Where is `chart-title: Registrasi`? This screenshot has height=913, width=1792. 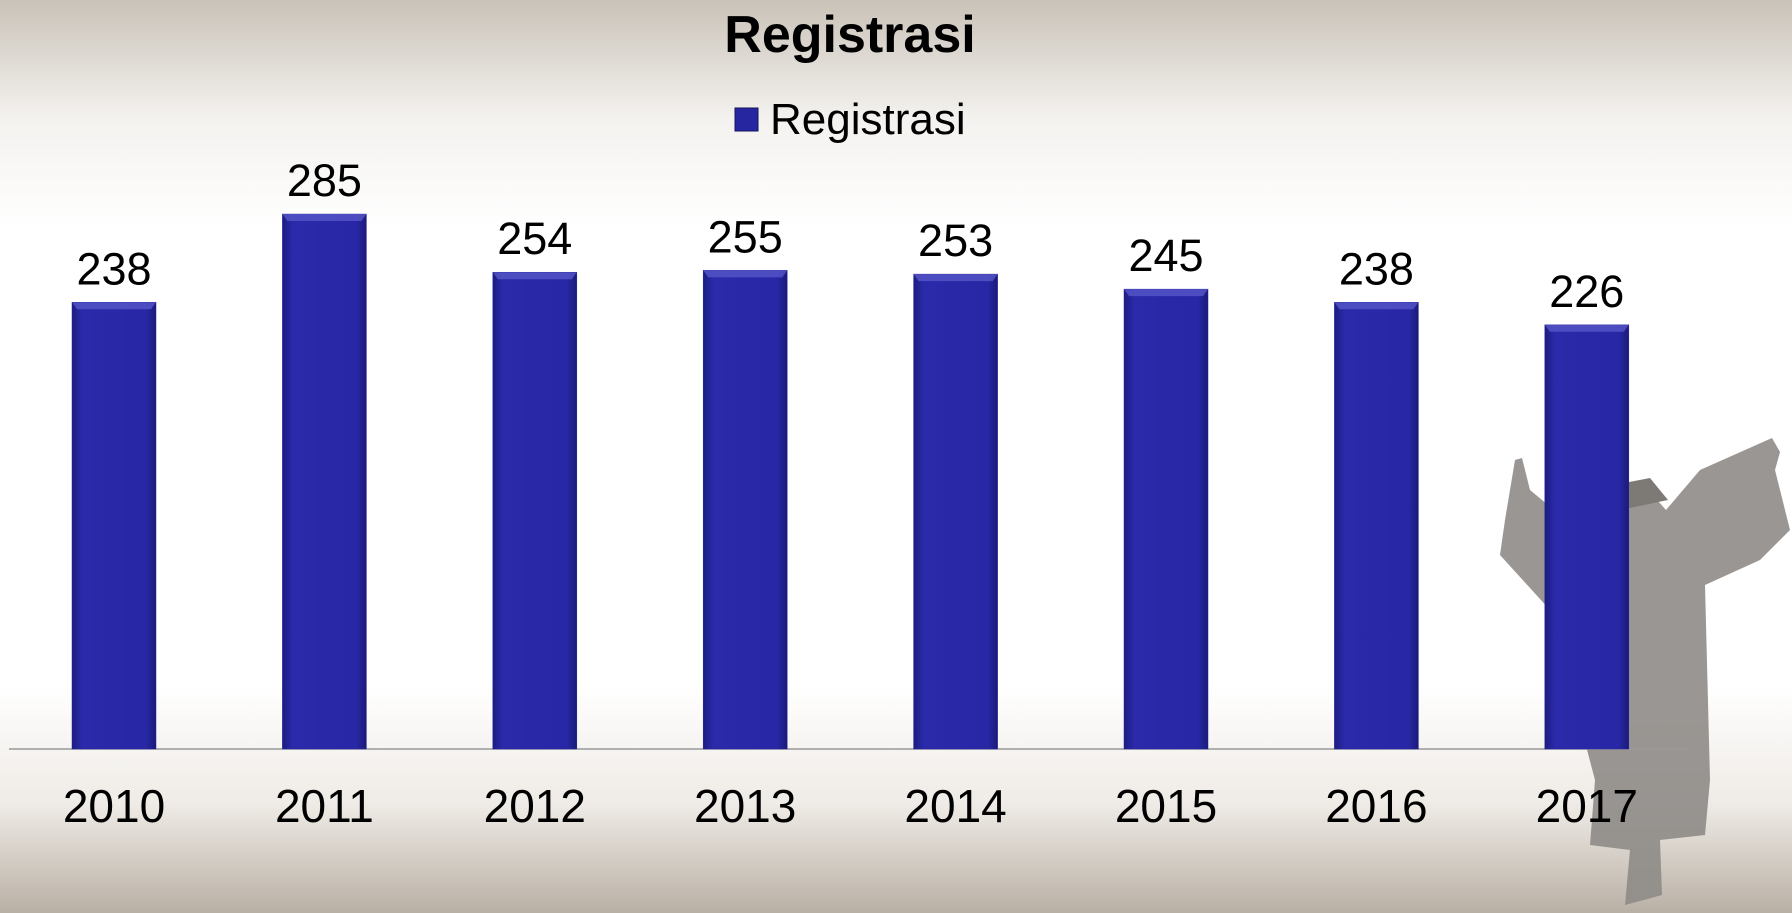 chart-title: Registrasi is located at coordinates (849, 35).